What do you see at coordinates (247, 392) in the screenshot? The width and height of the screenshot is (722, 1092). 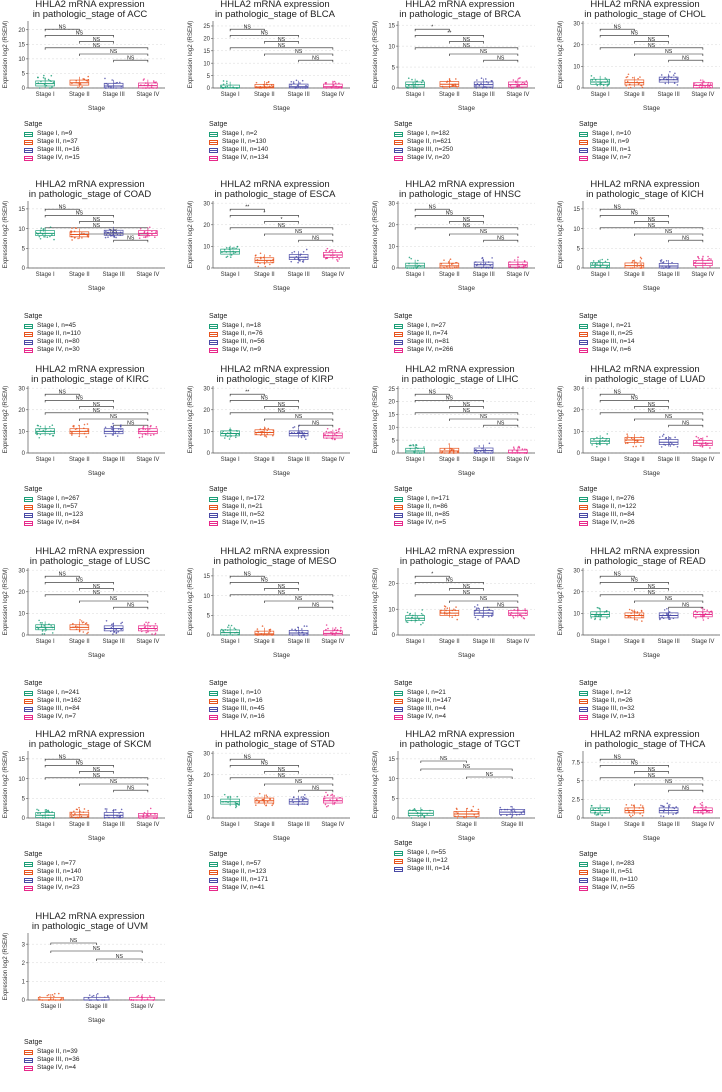 I see `comparison-label: **` at bounding box center [247, 392].